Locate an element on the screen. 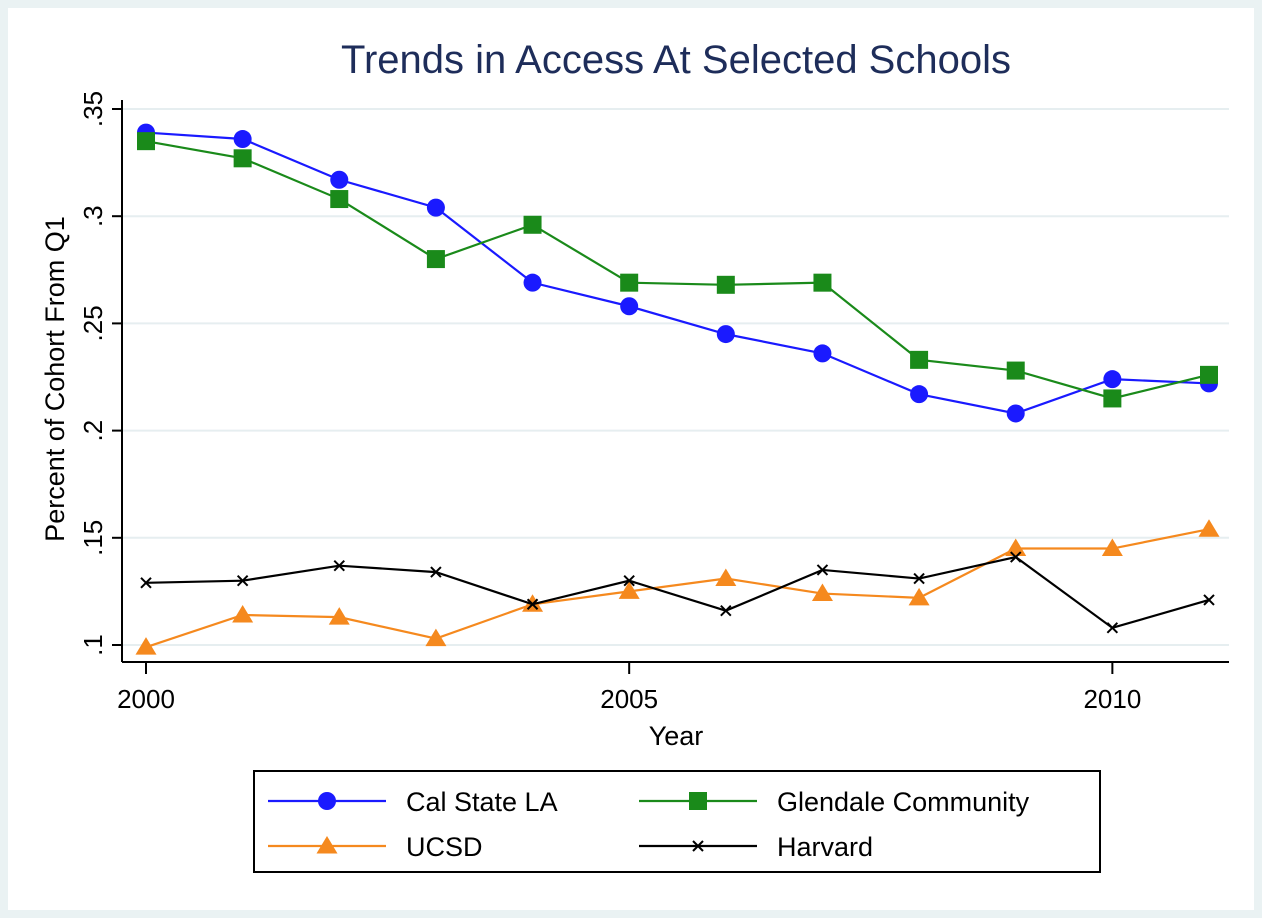 The image size is (1262, 918). legend-item-glendale-community: Glendale Community is located at coordinates (834, 802).